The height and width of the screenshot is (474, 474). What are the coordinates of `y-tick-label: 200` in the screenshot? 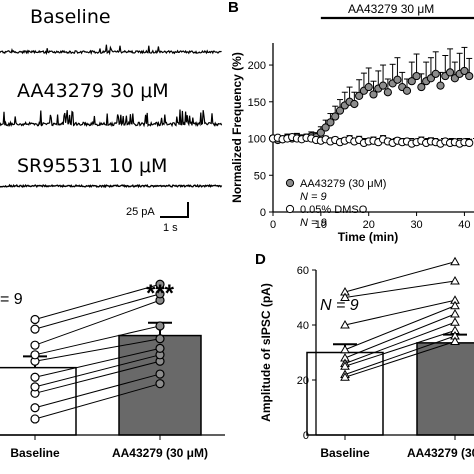 It's located at (257, 66).